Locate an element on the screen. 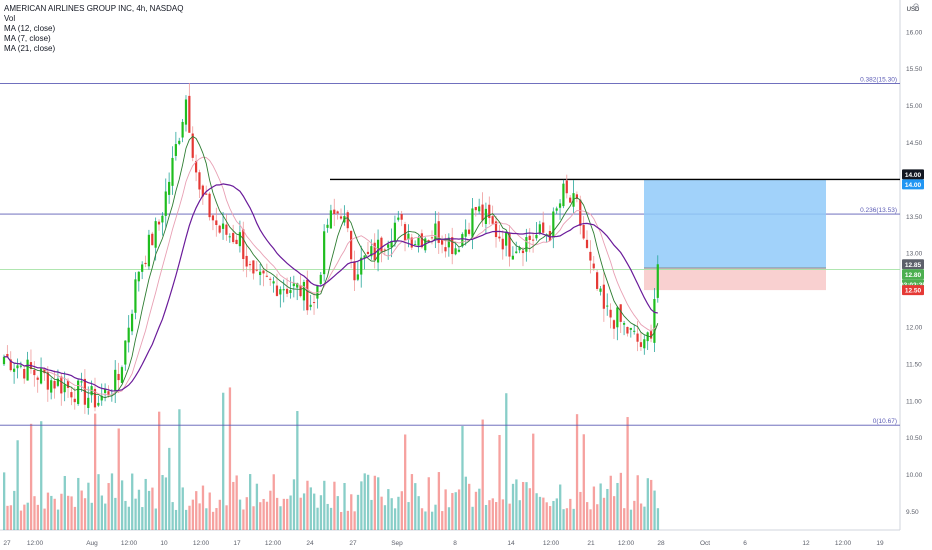 The width and height of the screenshot is (932, 550). indicator-vol: Vol is located at coordinates (10, 18).